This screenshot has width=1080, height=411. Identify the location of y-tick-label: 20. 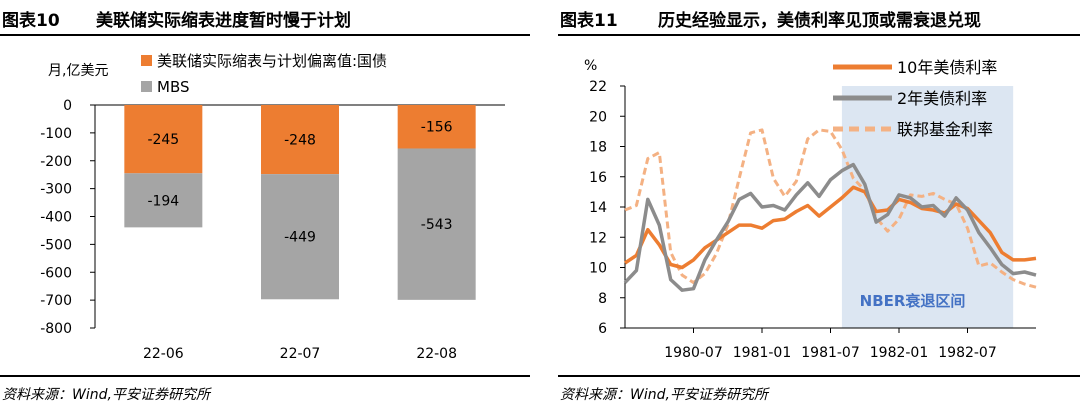
(598, 117).